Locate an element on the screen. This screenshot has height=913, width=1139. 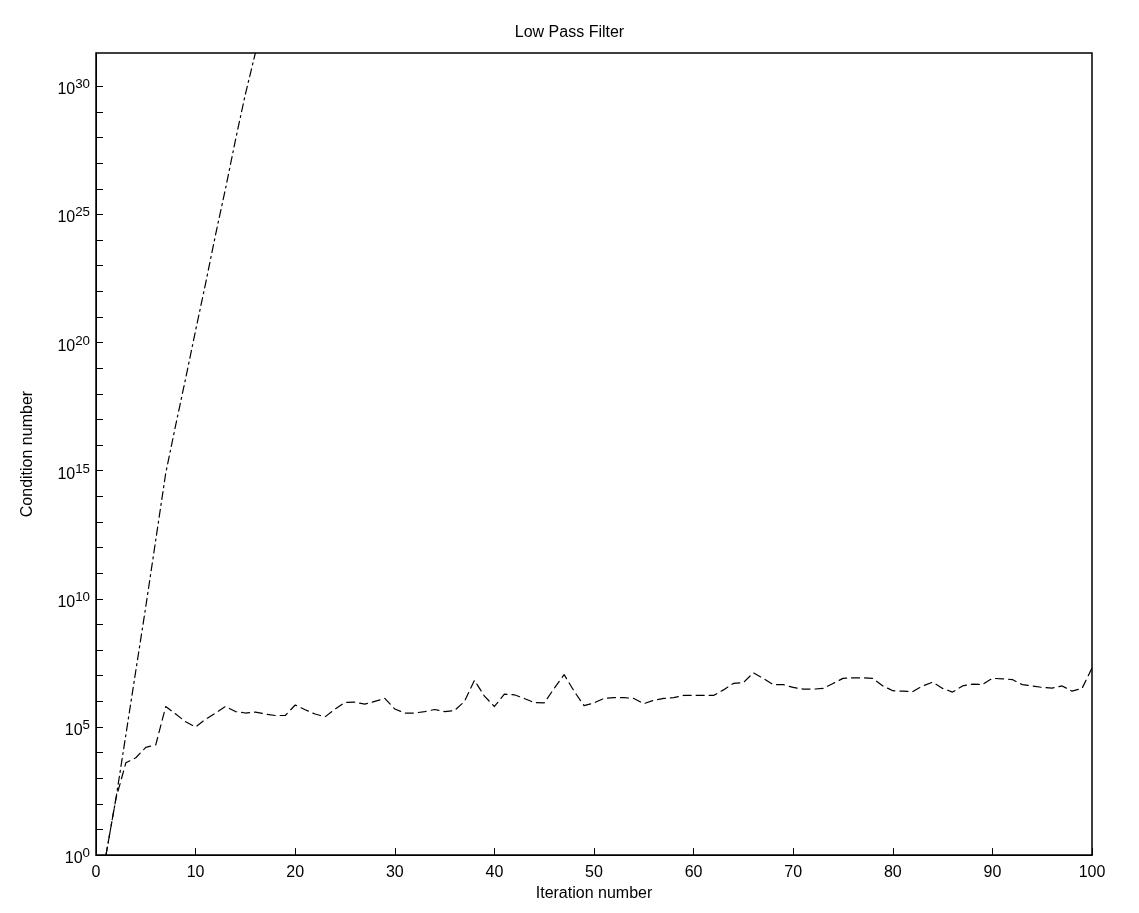
y-tick-label: 10$^{30}$ is located at coordinates (73, 87).